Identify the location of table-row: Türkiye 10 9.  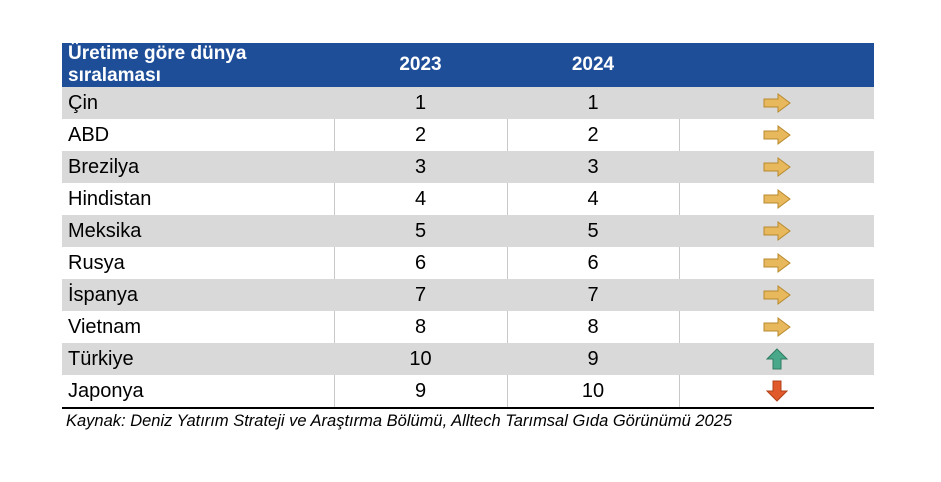
(468, 359).